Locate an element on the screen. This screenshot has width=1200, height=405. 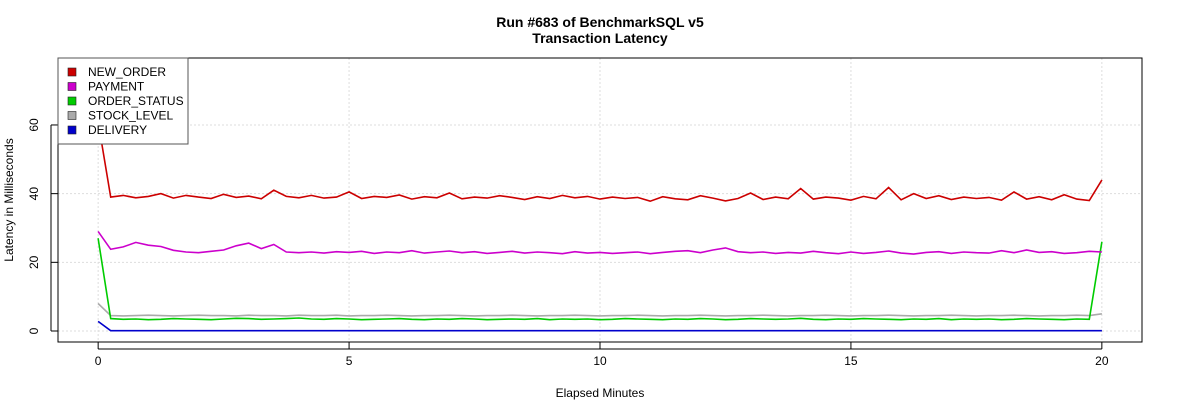
y-axis-label: Latency in Milliseconds is located at coordinates (9, 199).